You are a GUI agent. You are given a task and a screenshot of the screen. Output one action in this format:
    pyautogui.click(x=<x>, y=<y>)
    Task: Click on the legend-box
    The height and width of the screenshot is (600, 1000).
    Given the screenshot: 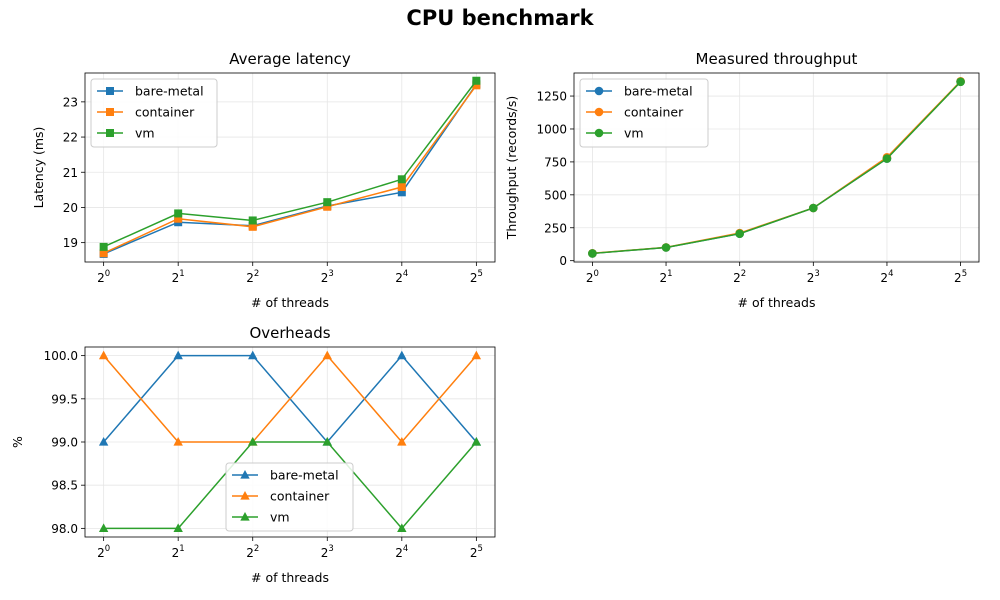 What is the action you would take?
    pyautogui.click(x=644, y=113)
    